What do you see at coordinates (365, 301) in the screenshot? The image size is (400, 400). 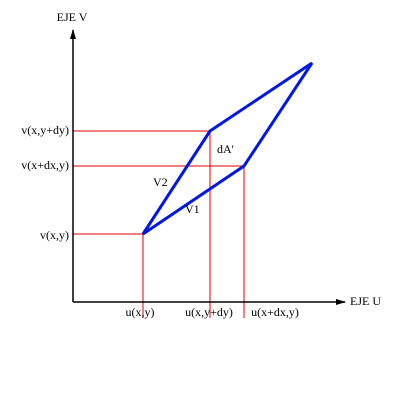 I see `u-axis-label: EJE U` at bounding box center [365, 301].